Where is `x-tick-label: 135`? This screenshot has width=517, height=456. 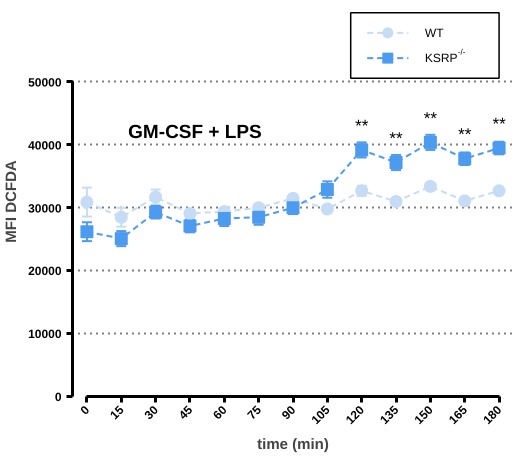 x-tick-label: 135 is located at coordinates (389, 414).